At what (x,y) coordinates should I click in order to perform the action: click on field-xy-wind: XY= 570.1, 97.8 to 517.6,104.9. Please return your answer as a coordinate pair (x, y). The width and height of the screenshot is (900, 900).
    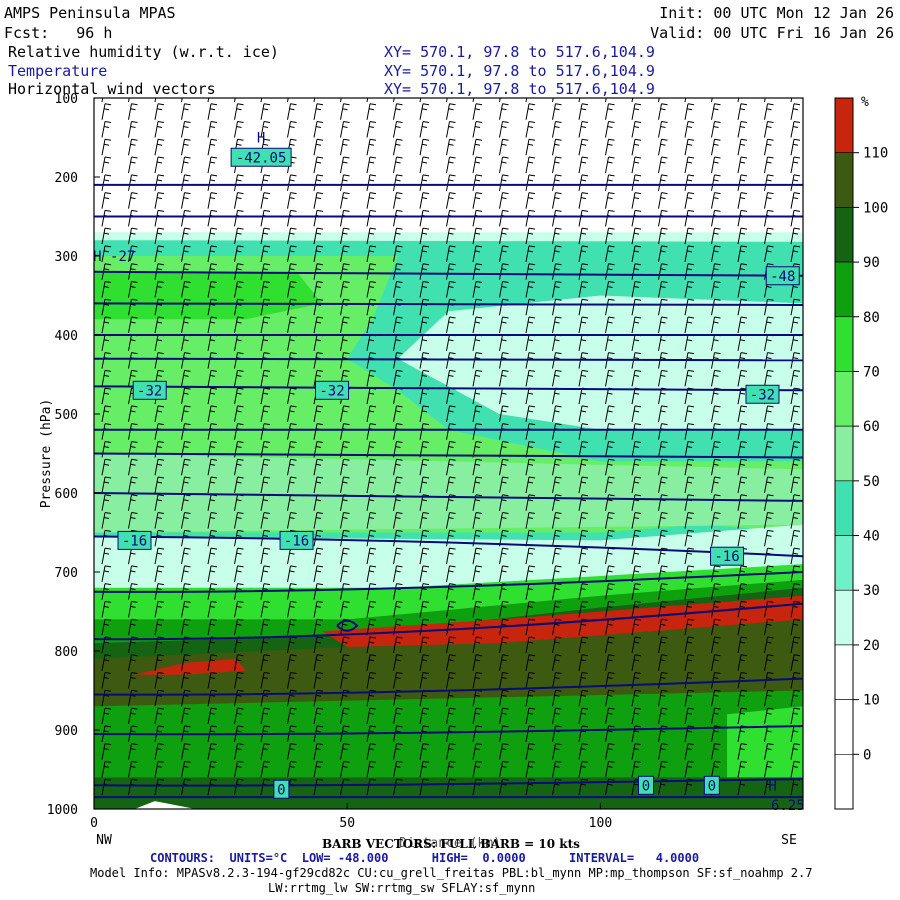
    Looking at the image, I should click on (519, 89).